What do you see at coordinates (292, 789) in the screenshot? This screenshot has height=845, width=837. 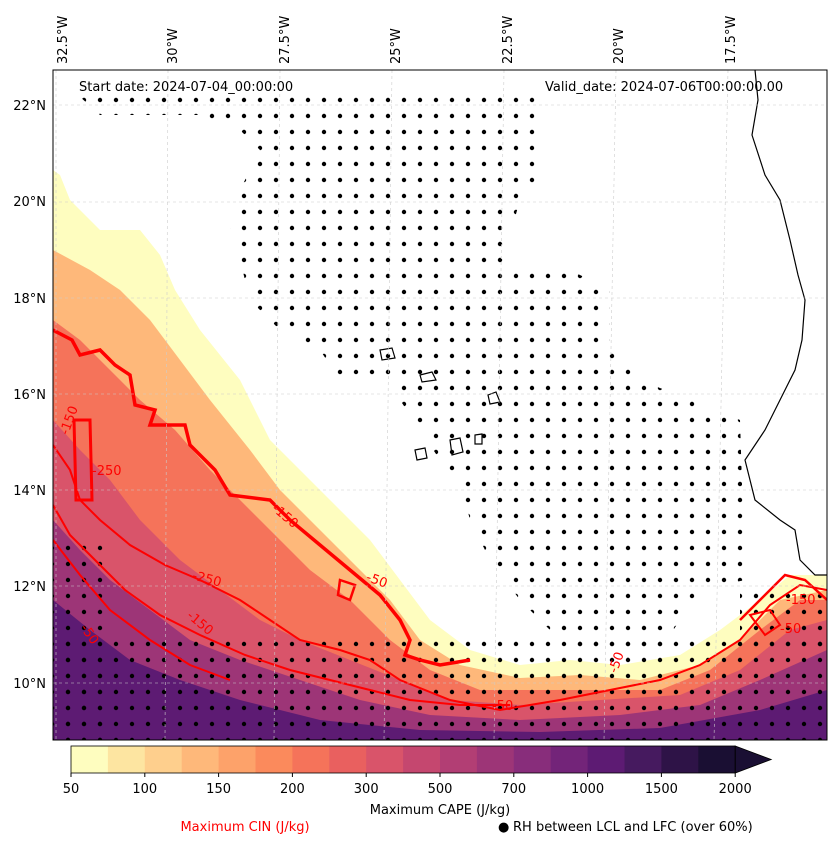 I see `colorbar-tick-label: 200` at bounding box center [292, 789].